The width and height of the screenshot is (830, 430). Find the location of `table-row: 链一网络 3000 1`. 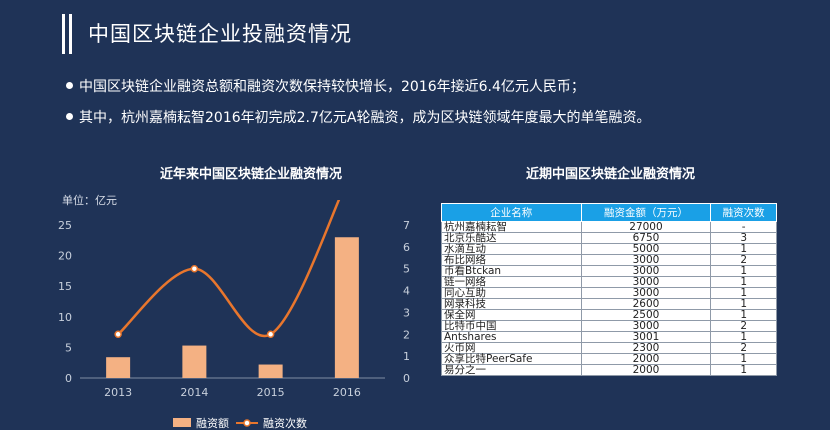

table-row: 链一网络 3000 1 is located at coordinates (609, 282).